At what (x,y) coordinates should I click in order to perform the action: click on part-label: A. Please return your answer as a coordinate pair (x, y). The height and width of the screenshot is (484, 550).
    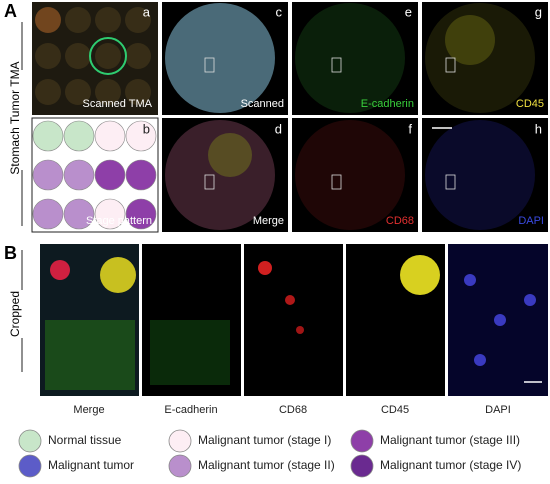
    Looking at the image, I should click on (10, 11).